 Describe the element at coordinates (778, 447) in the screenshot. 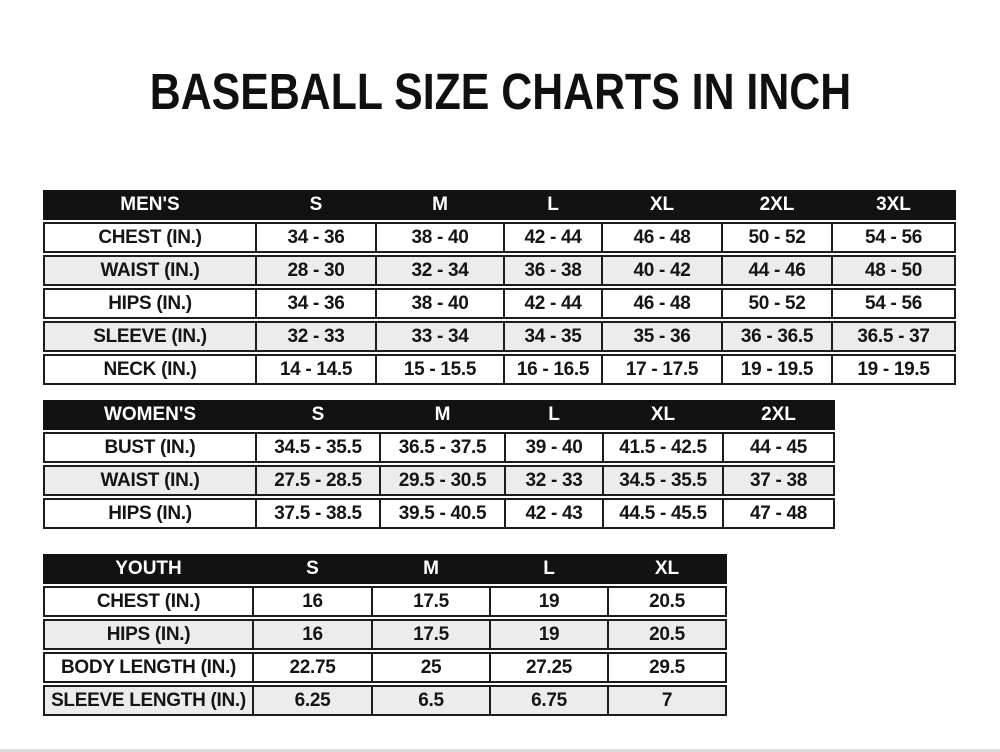

I see `value-cell: 44 - 45` at that location.